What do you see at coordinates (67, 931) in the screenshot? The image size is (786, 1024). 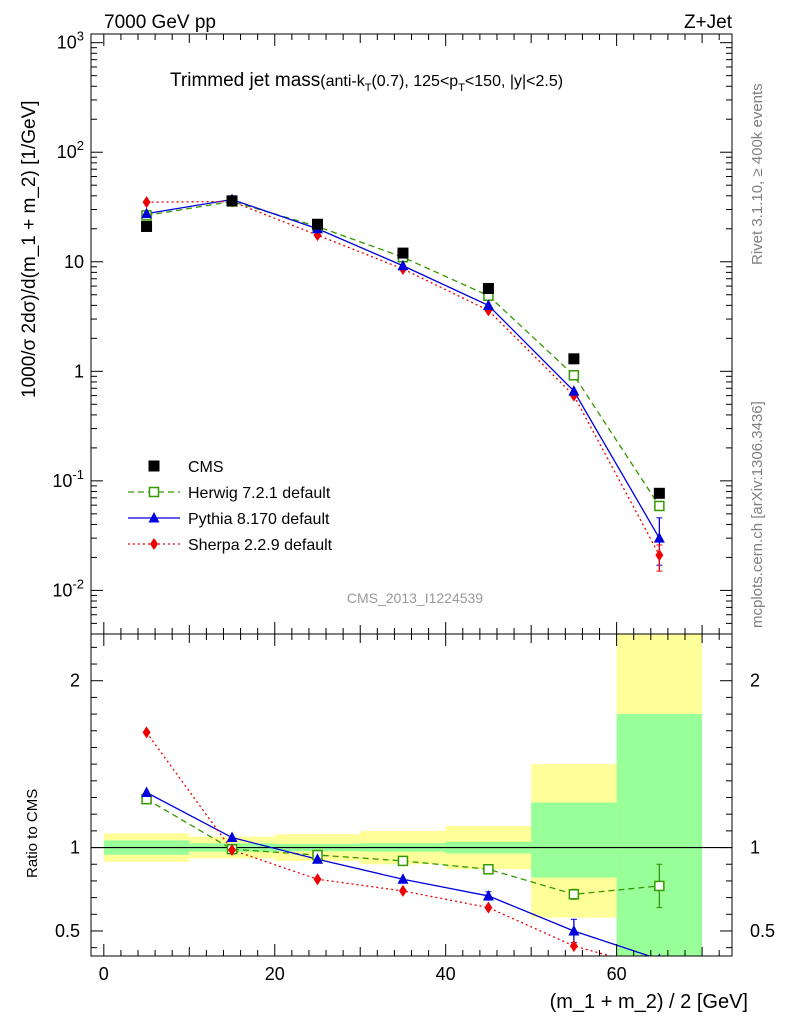 I see `ratio-y-tick-label: 0.5` at bounding box center [67, 931].